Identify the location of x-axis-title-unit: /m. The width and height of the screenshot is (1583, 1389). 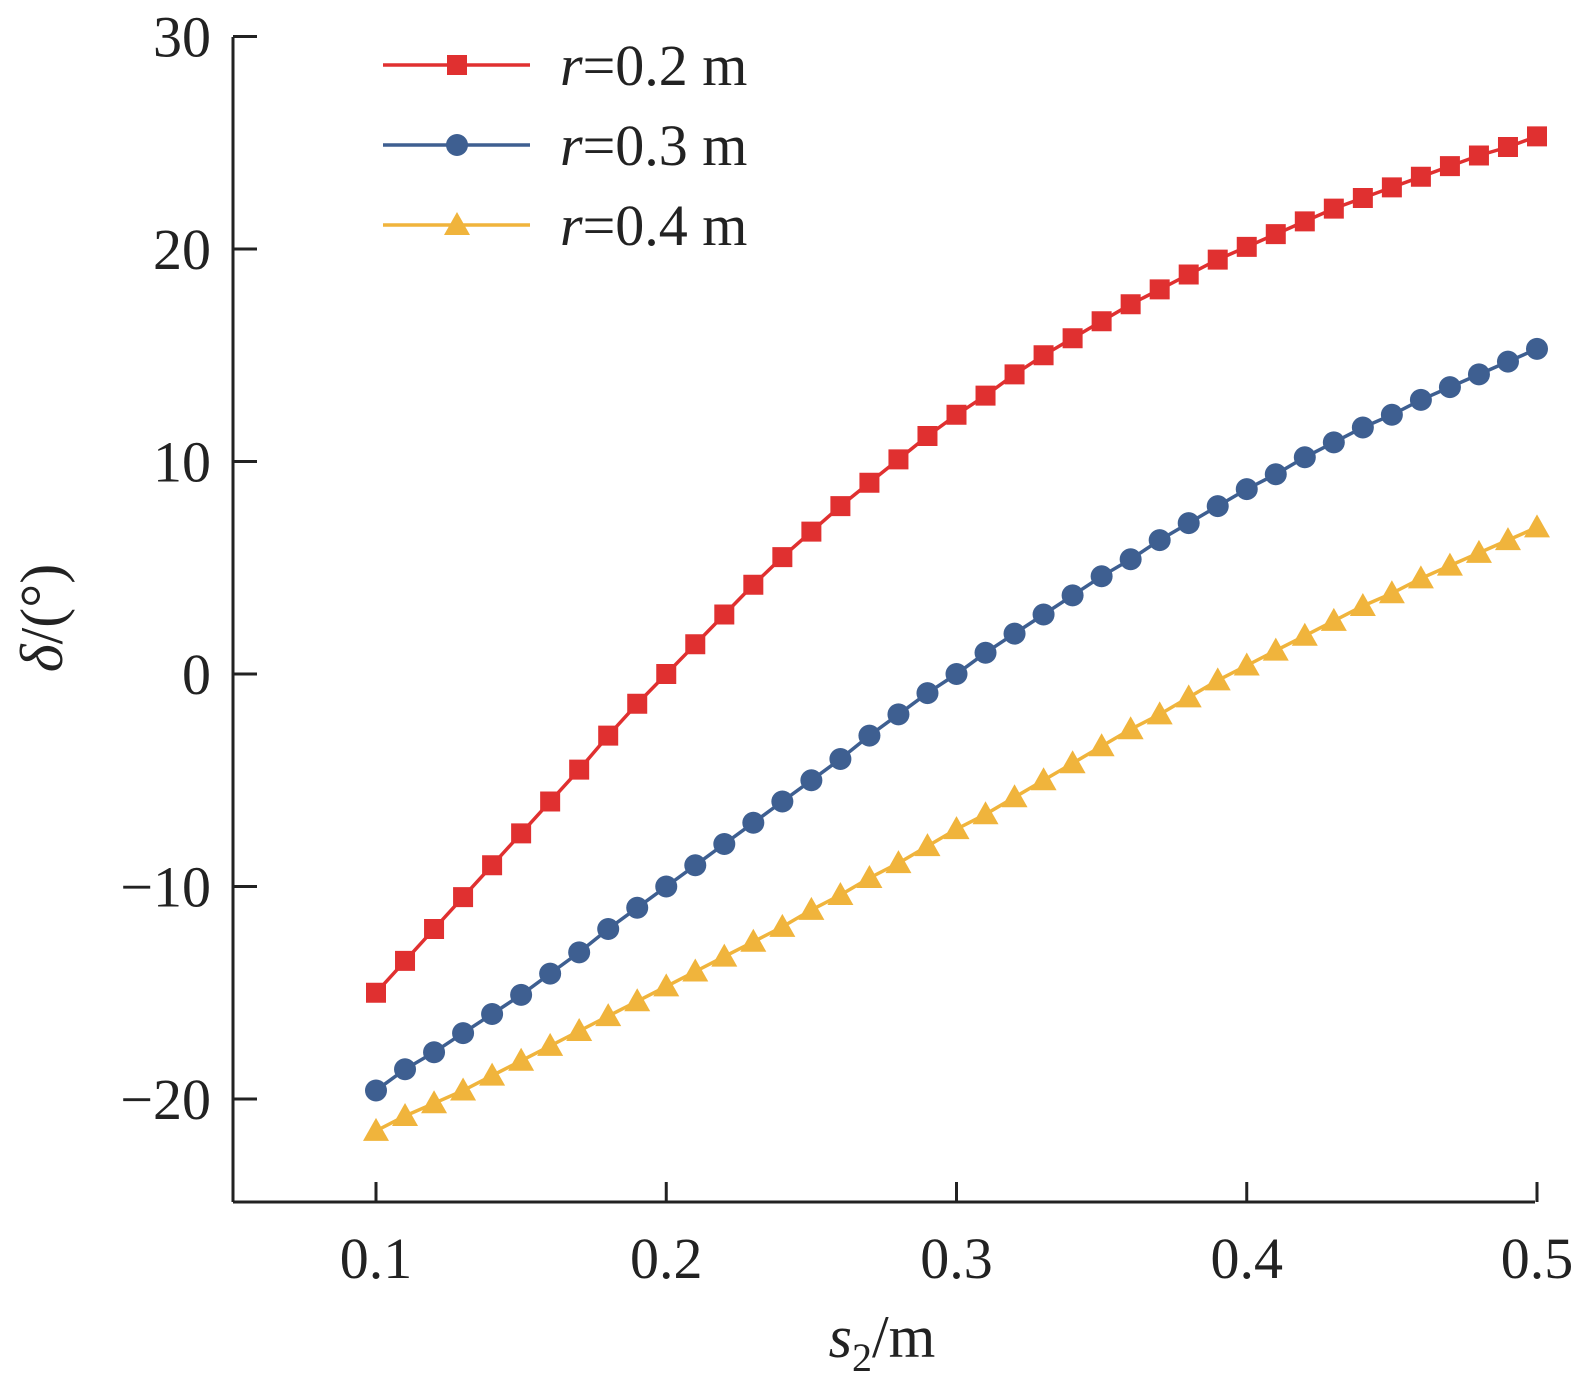
(903, 1337).